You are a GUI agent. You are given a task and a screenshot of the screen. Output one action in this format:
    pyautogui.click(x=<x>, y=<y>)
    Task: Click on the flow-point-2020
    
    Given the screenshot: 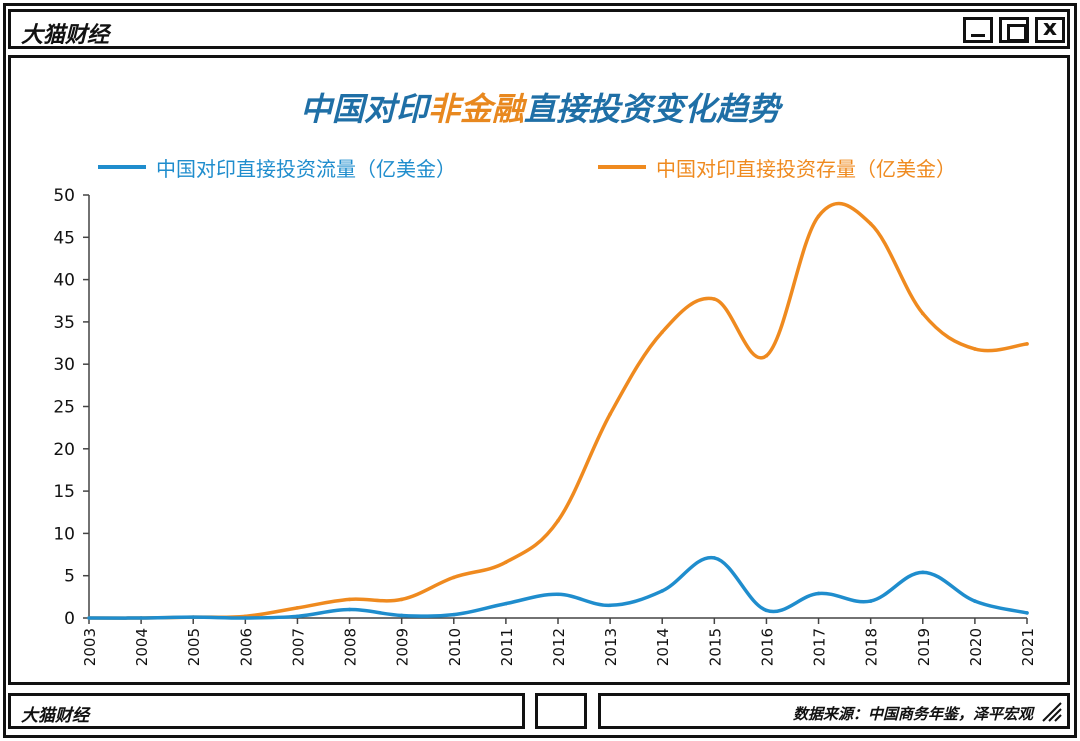 What is the action you would take?
    pyautogui.click(x=975, y=601)
    